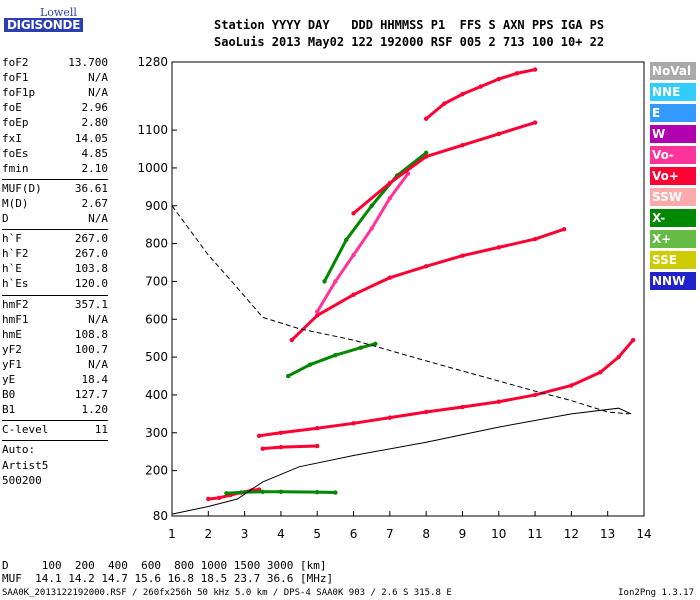 This screenshot has width=700, height=600. Describe the element at coordinates (172, 534) in the screenshot. I see `x-tick-label: 1` at that location.